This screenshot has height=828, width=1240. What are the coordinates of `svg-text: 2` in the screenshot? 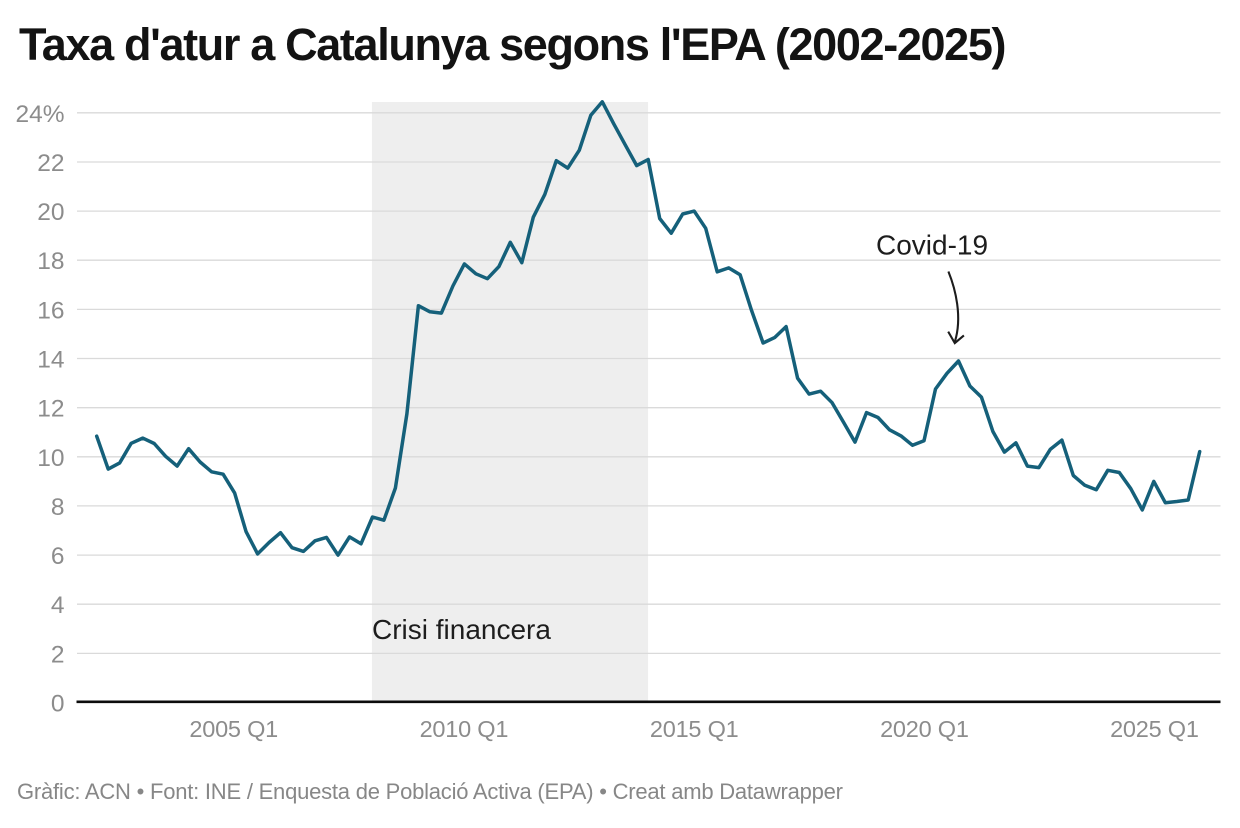 It's located at (58, 654).